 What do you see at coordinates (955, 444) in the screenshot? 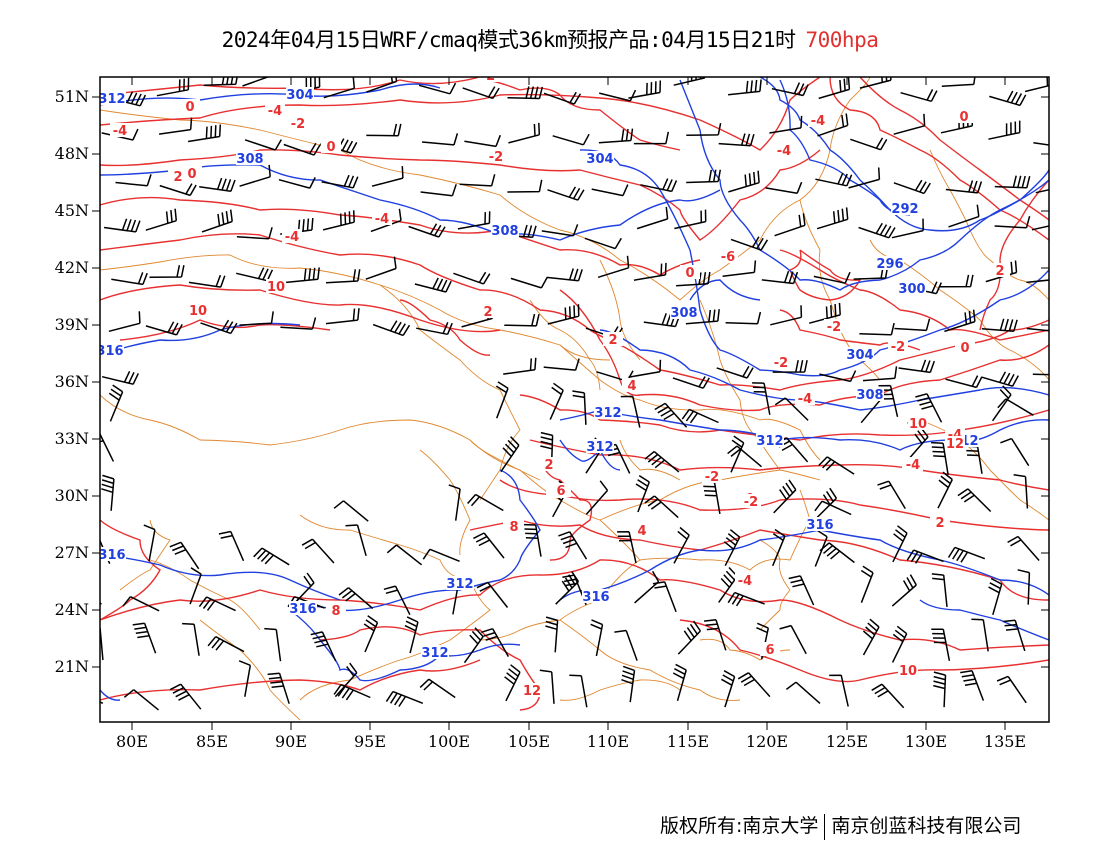
I see `temperature-label: 12` at bounding box center [955, 444].